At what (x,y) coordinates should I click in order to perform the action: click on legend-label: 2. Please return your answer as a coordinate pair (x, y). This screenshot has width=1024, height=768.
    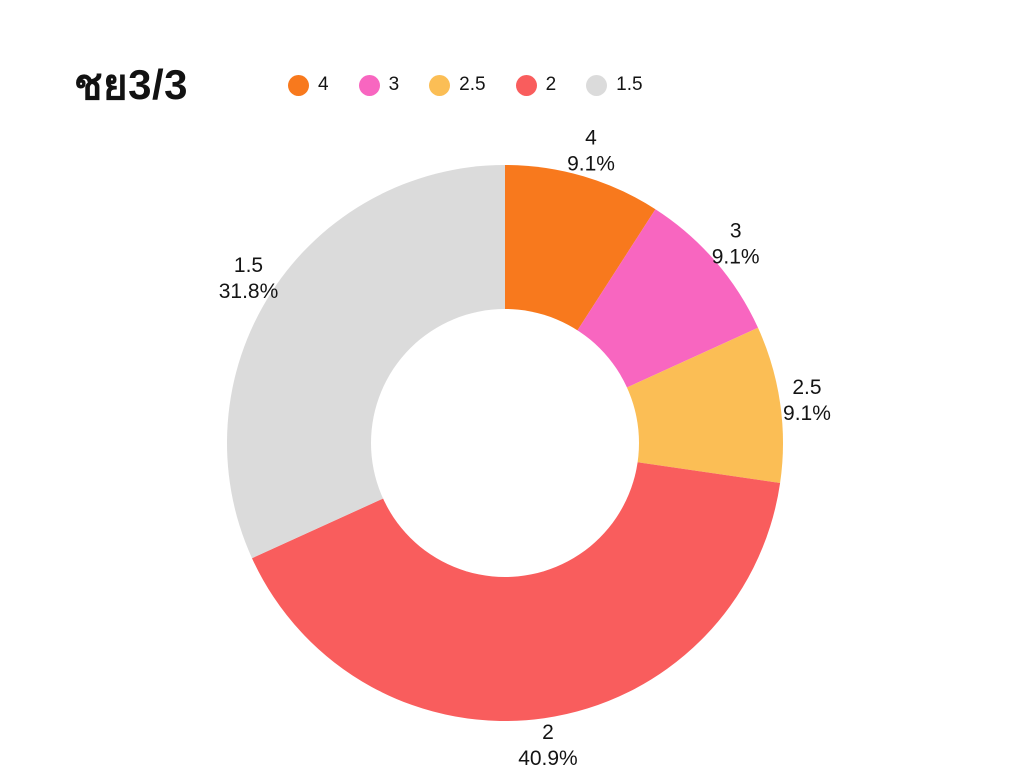
    Looking at the image, I should click on (551, 84).